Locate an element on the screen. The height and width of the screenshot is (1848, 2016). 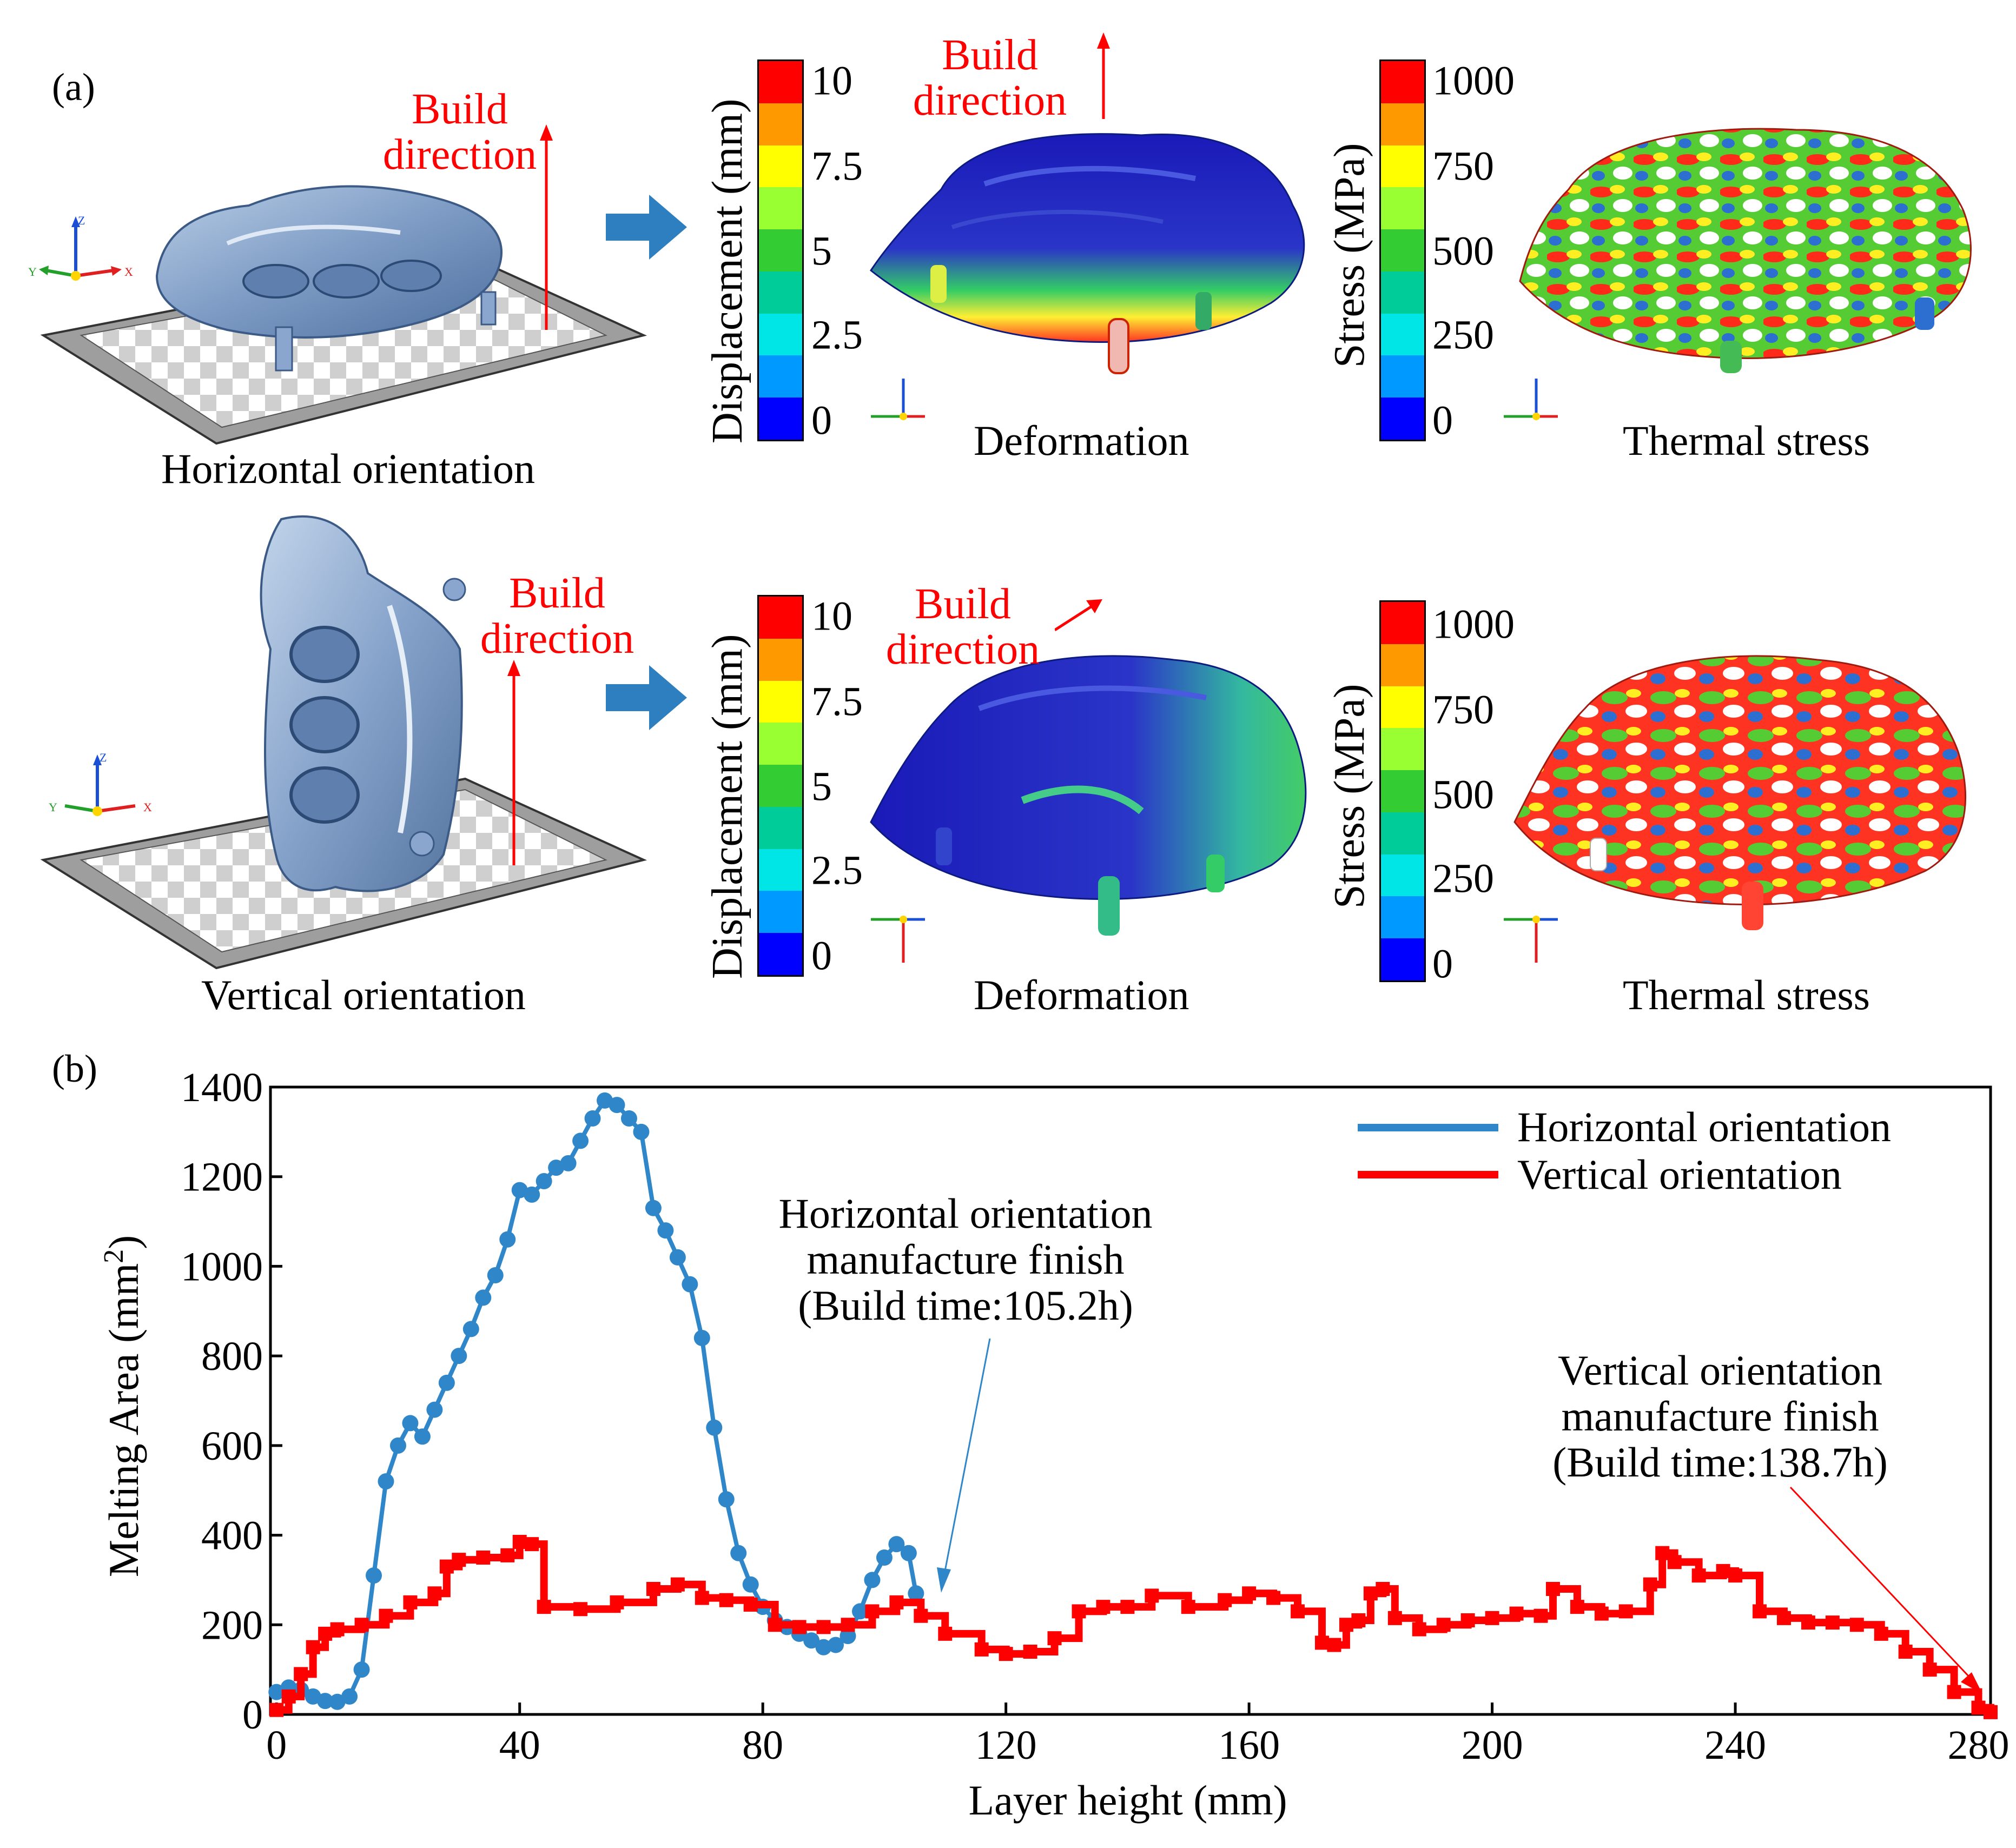
displacement-colorbar-title-row2: Displacement (mm) is located at coordinates (727, 806).